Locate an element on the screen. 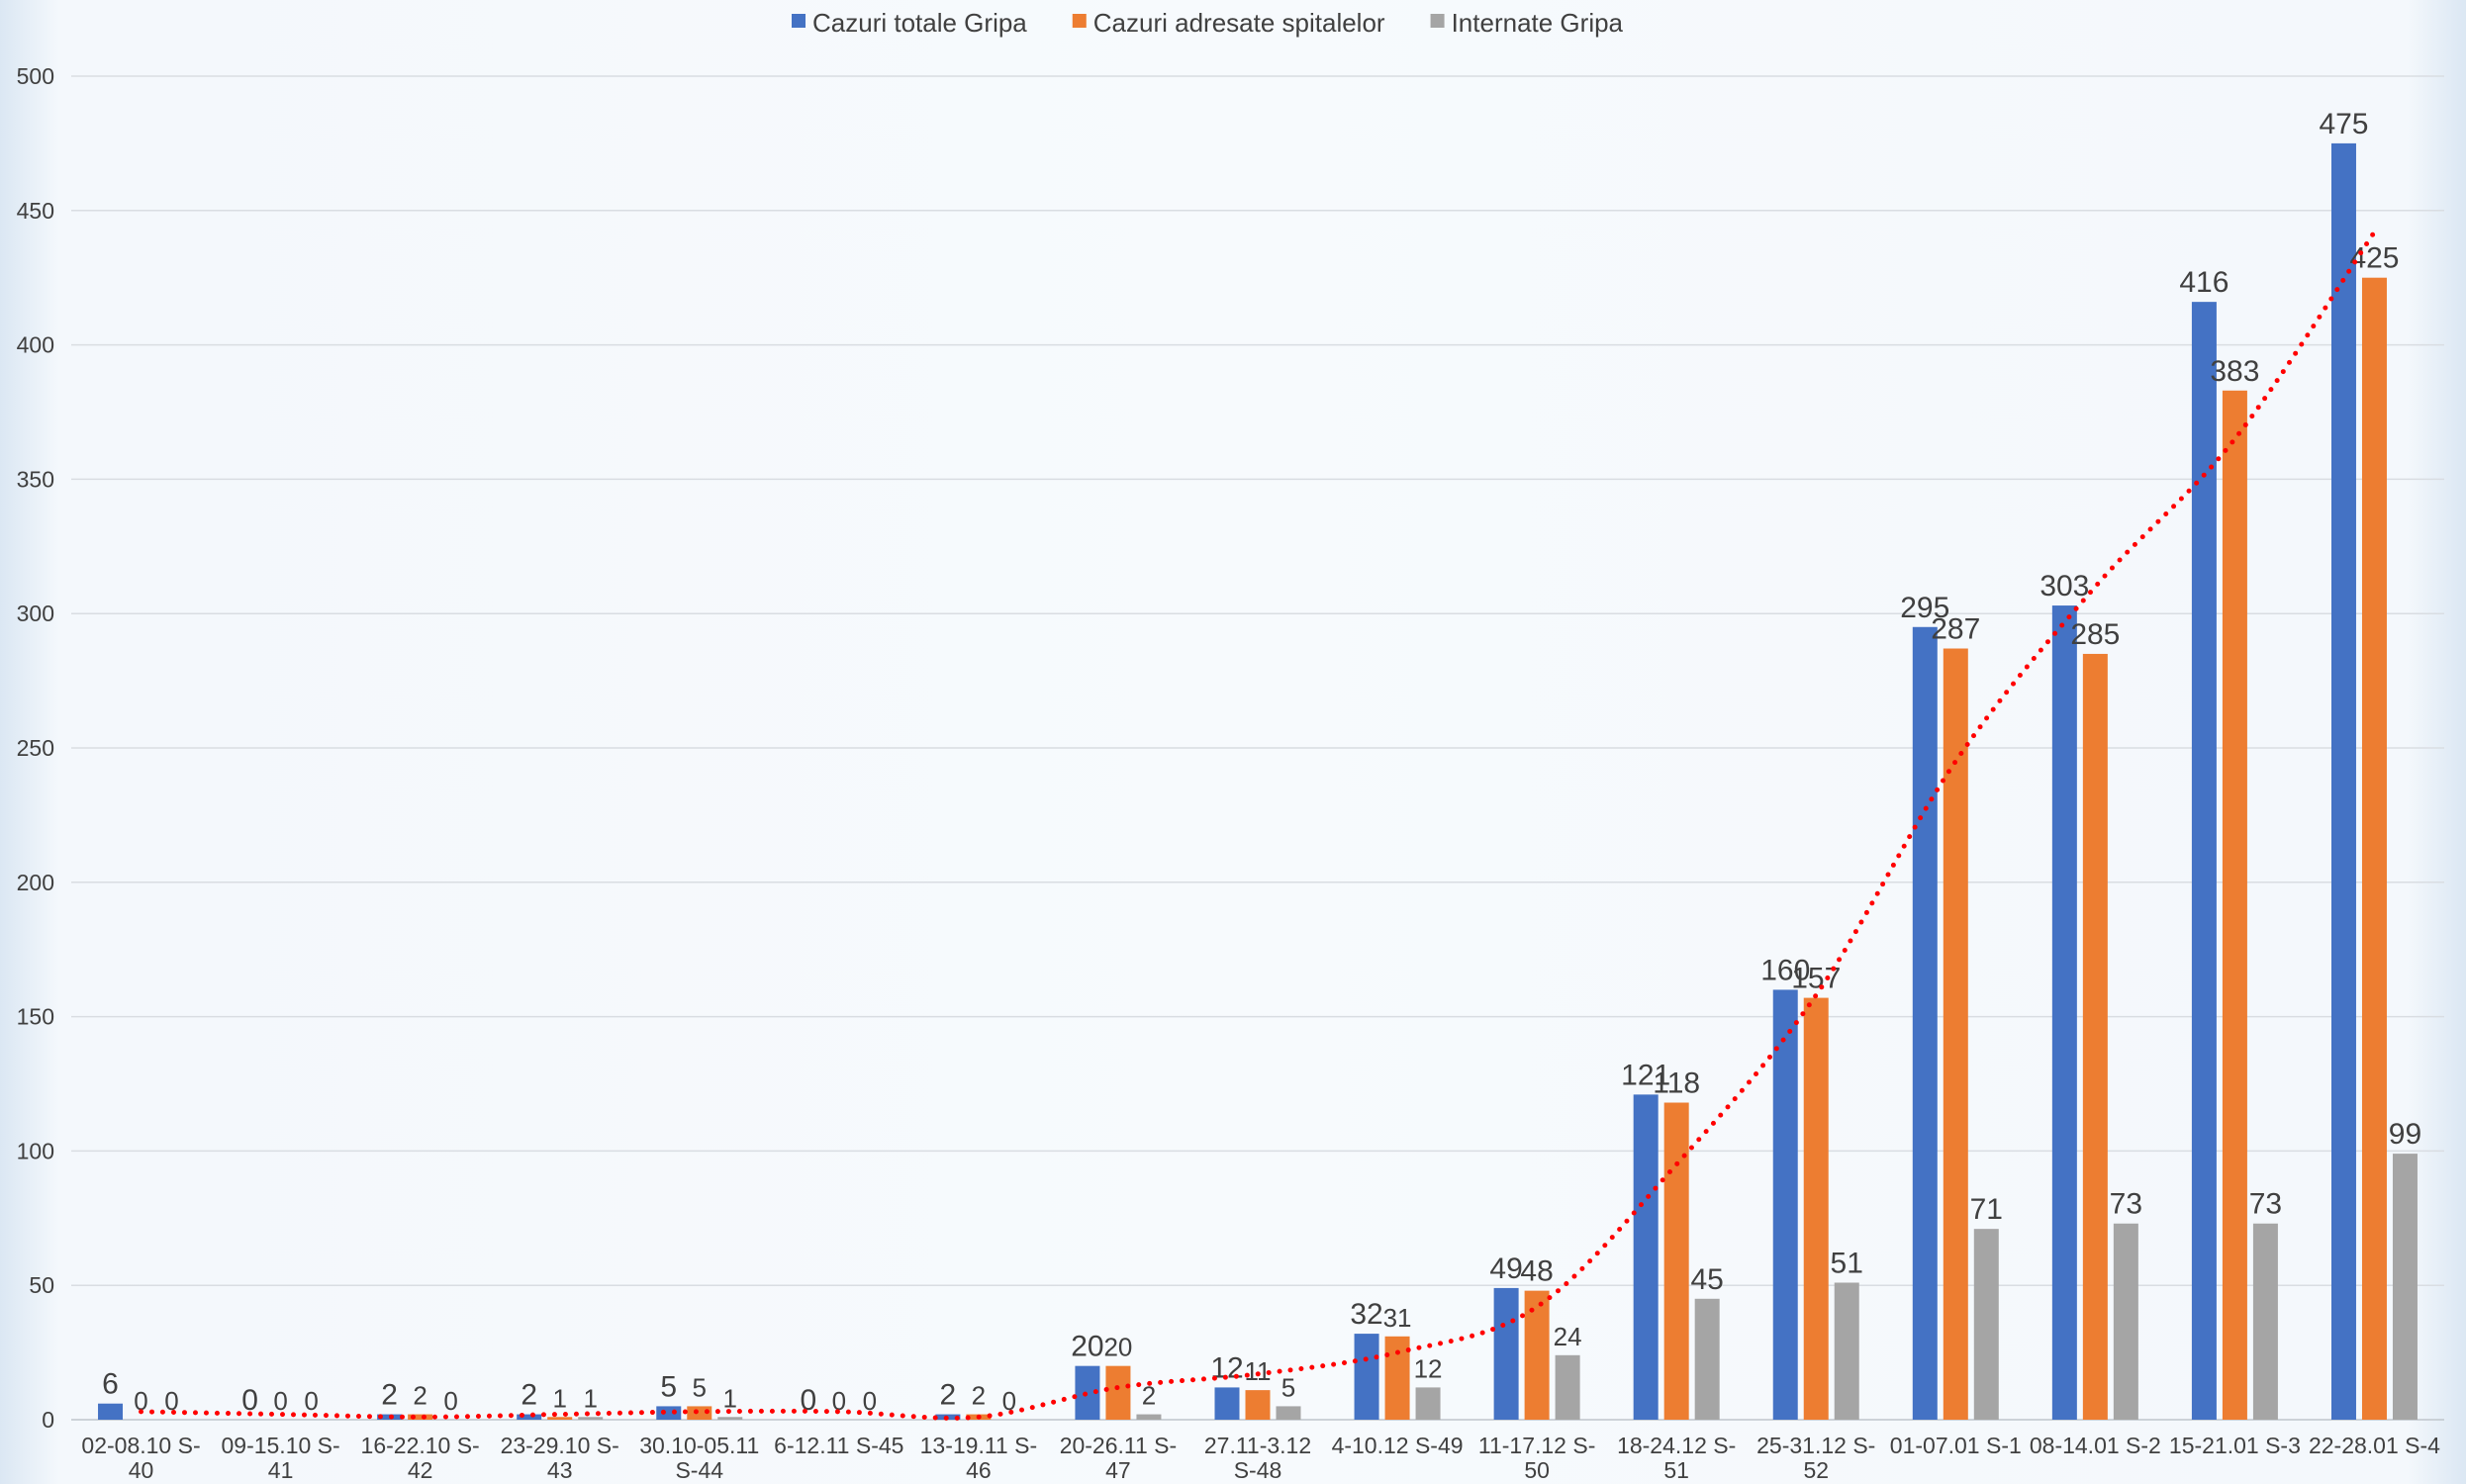 This screenshot has width=2466, height=1484. legend-entry: Cazuri adresate spitalelor is located at coordinates (1239, 23).